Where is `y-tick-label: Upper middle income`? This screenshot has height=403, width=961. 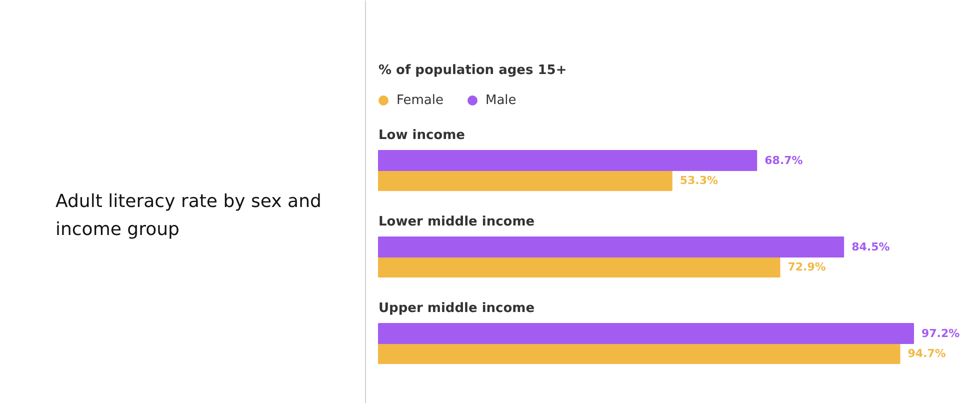
y-tick-label: Upper middle income is located at coordinates (456, 308).